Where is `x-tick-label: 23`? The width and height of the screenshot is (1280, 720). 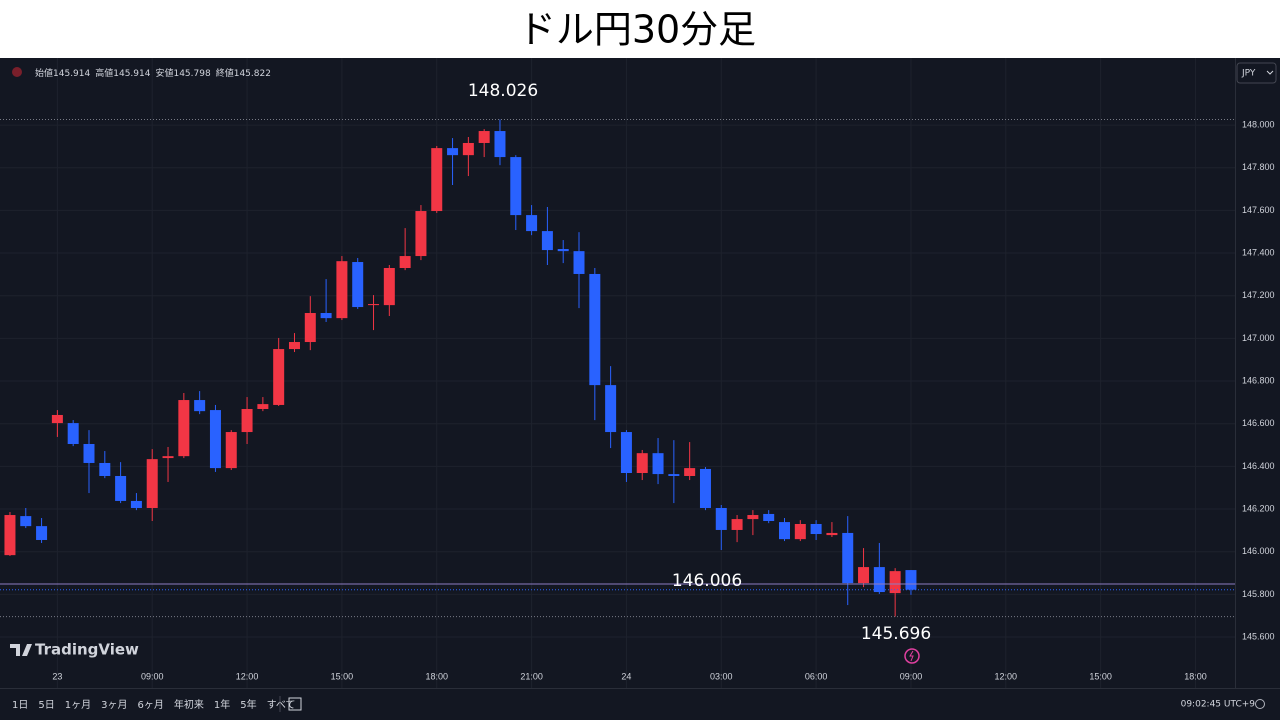 x-tick-label: 23 is located at coordinates (57, 676).